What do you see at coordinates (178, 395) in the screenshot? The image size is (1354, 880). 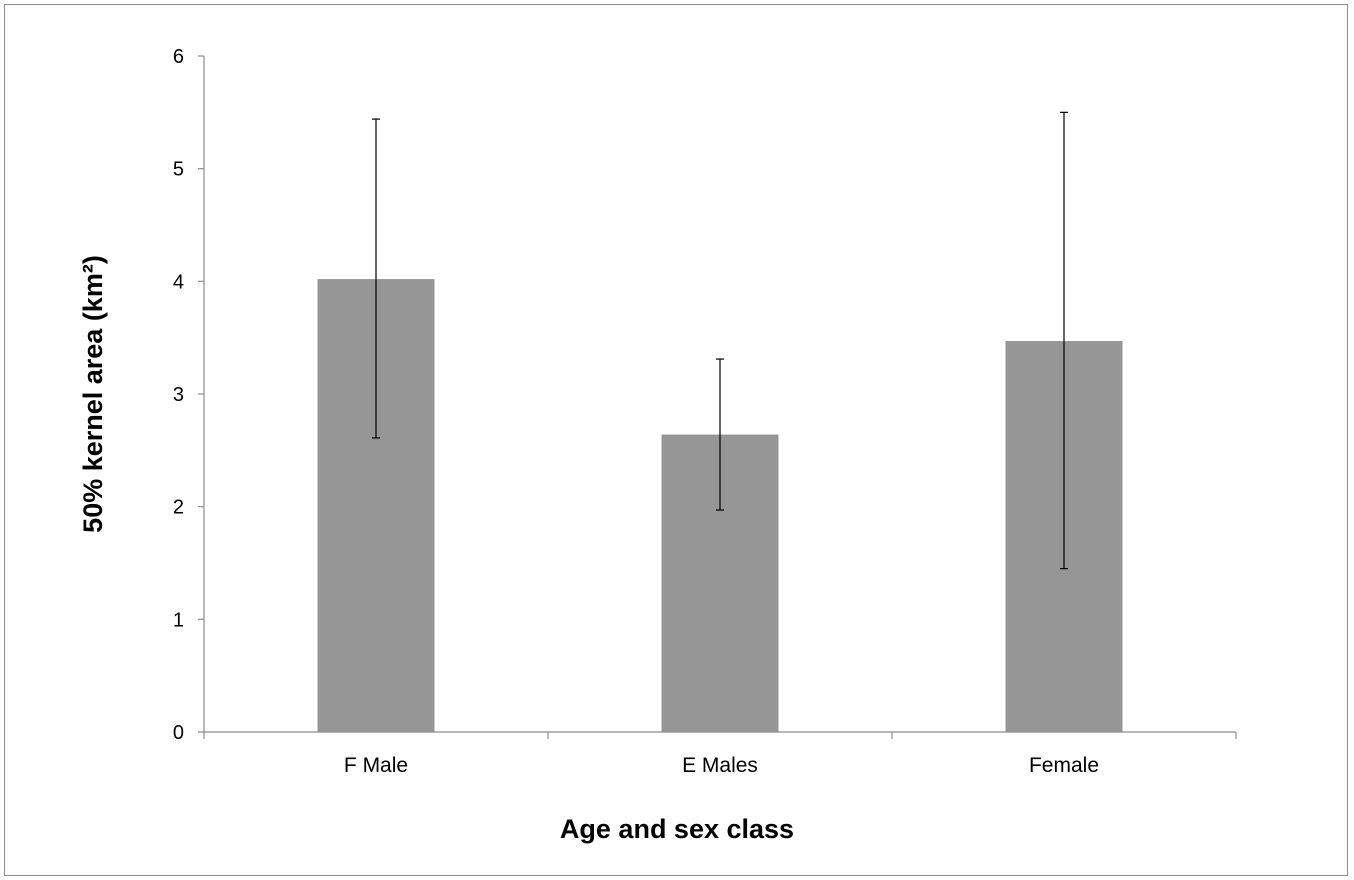 I see `y-tick-label-3: 3` at bounding box center [178, 395].